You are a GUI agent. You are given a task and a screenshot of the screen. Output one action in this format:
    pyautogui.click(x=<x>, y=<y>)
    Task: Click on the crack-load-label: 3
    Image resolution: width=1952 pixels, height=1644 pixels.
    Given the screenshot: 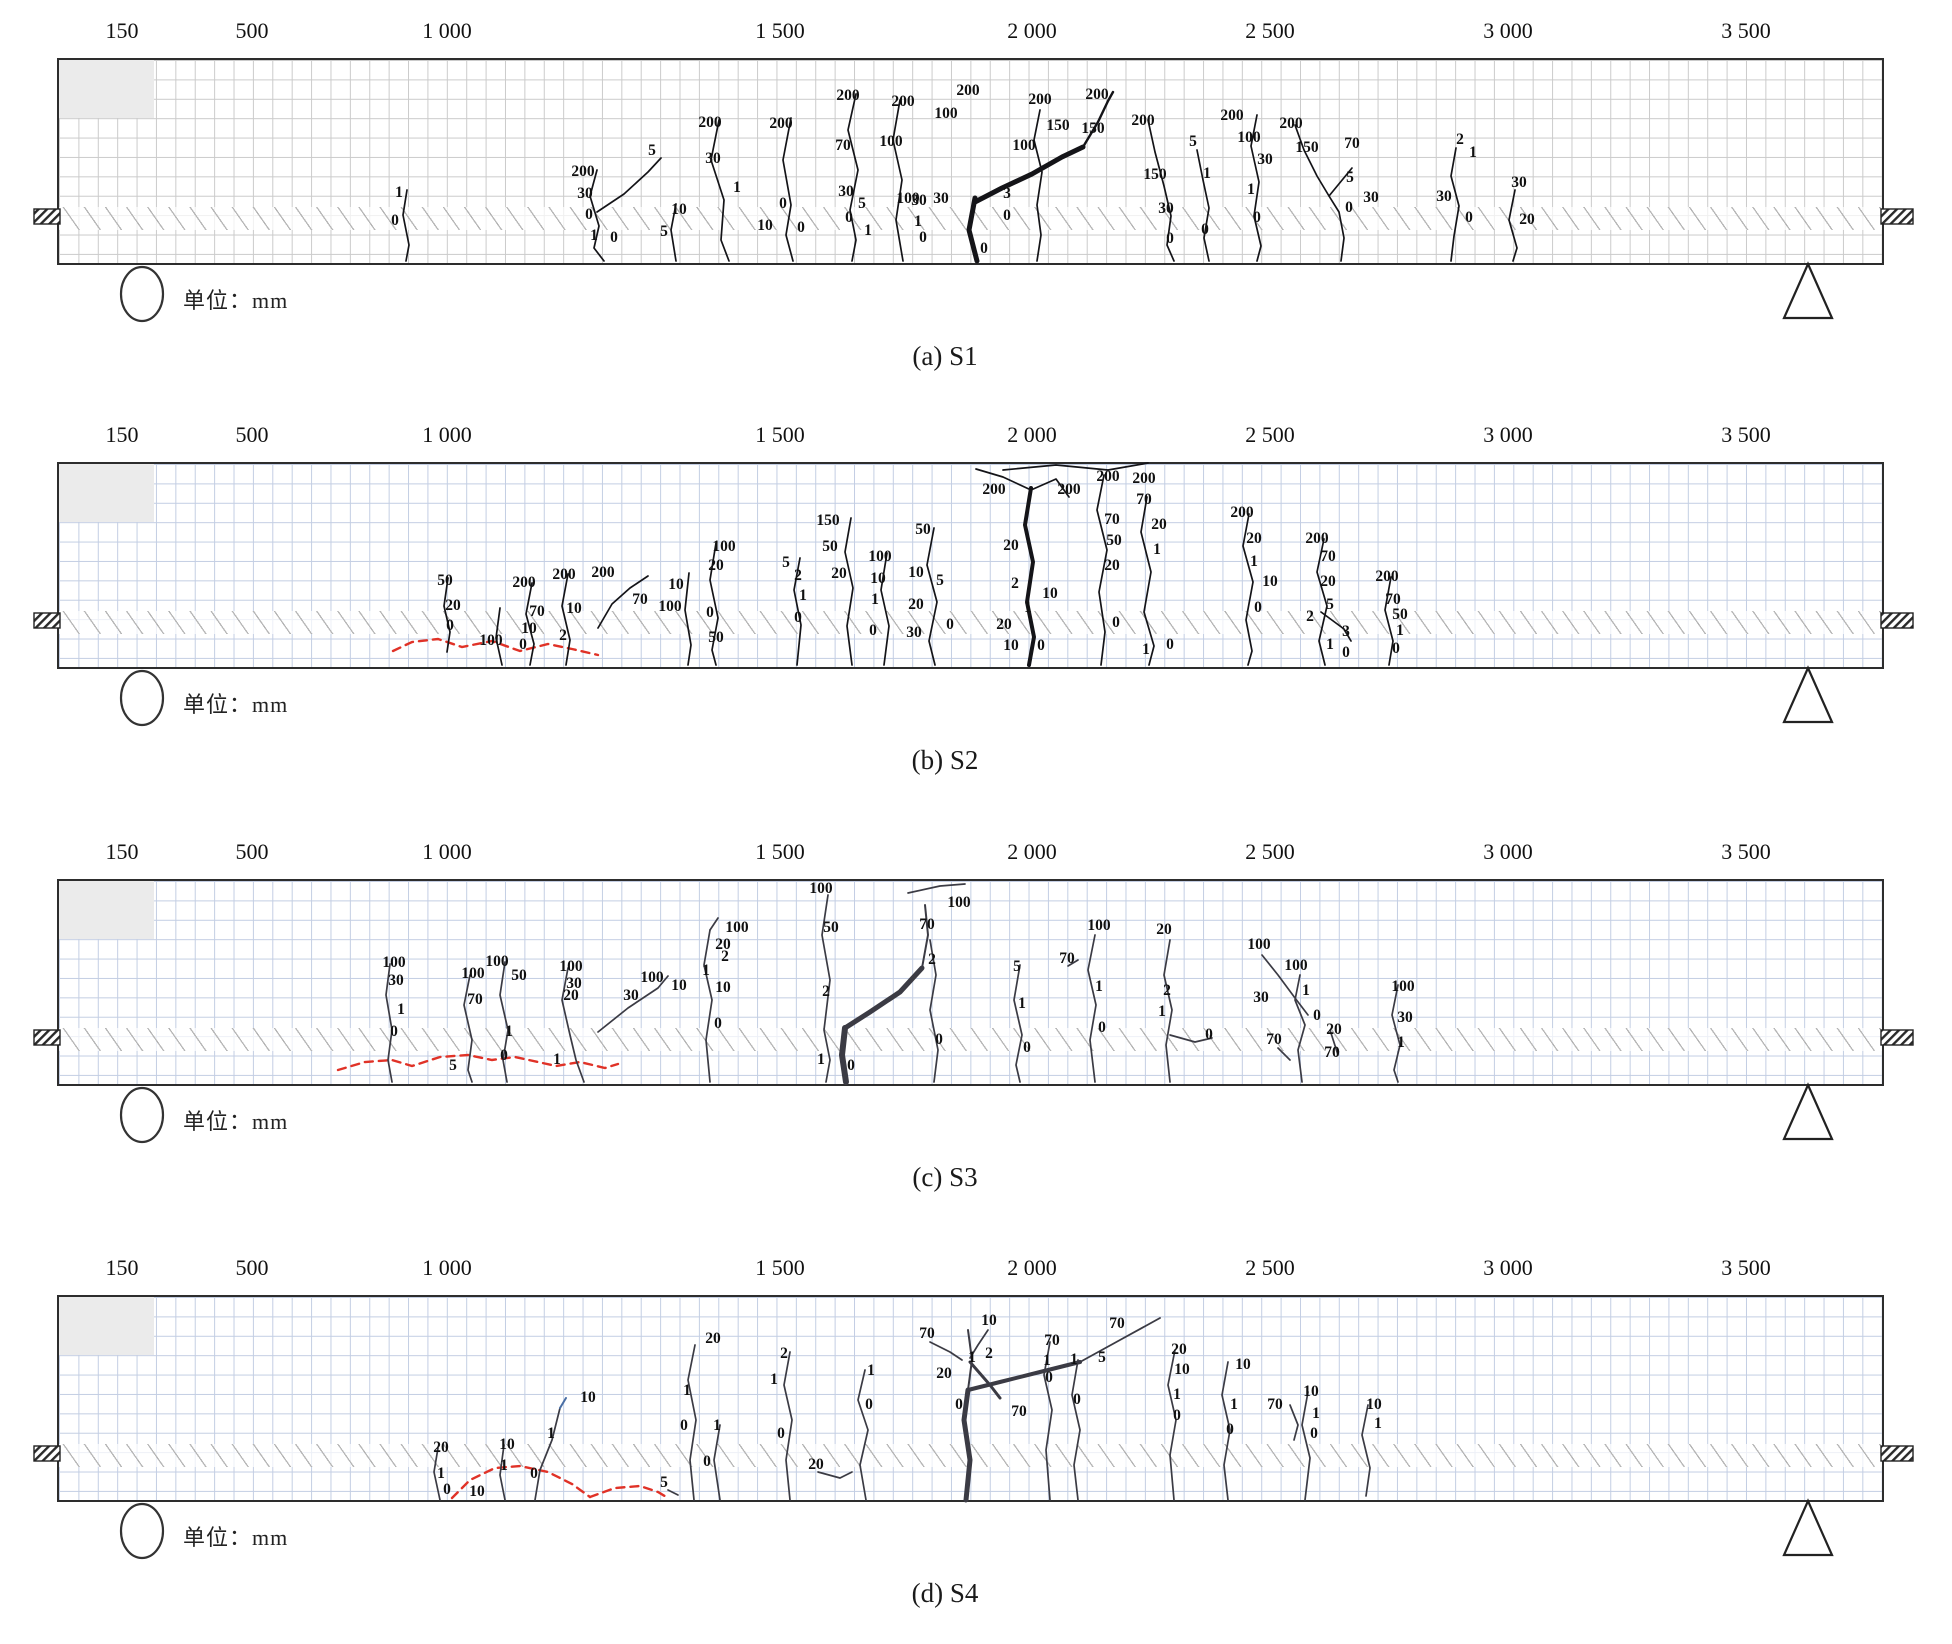 What is the action you would take?
    pyautogui.click(x=1007, y=193)
    